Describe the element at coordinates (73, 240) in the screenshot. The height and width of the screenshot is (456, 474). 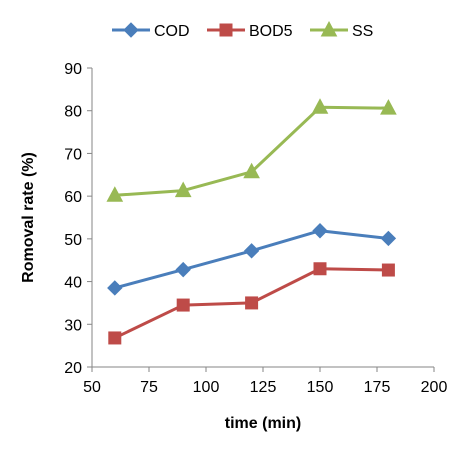
I see `y-tick-label: 50` at that location.